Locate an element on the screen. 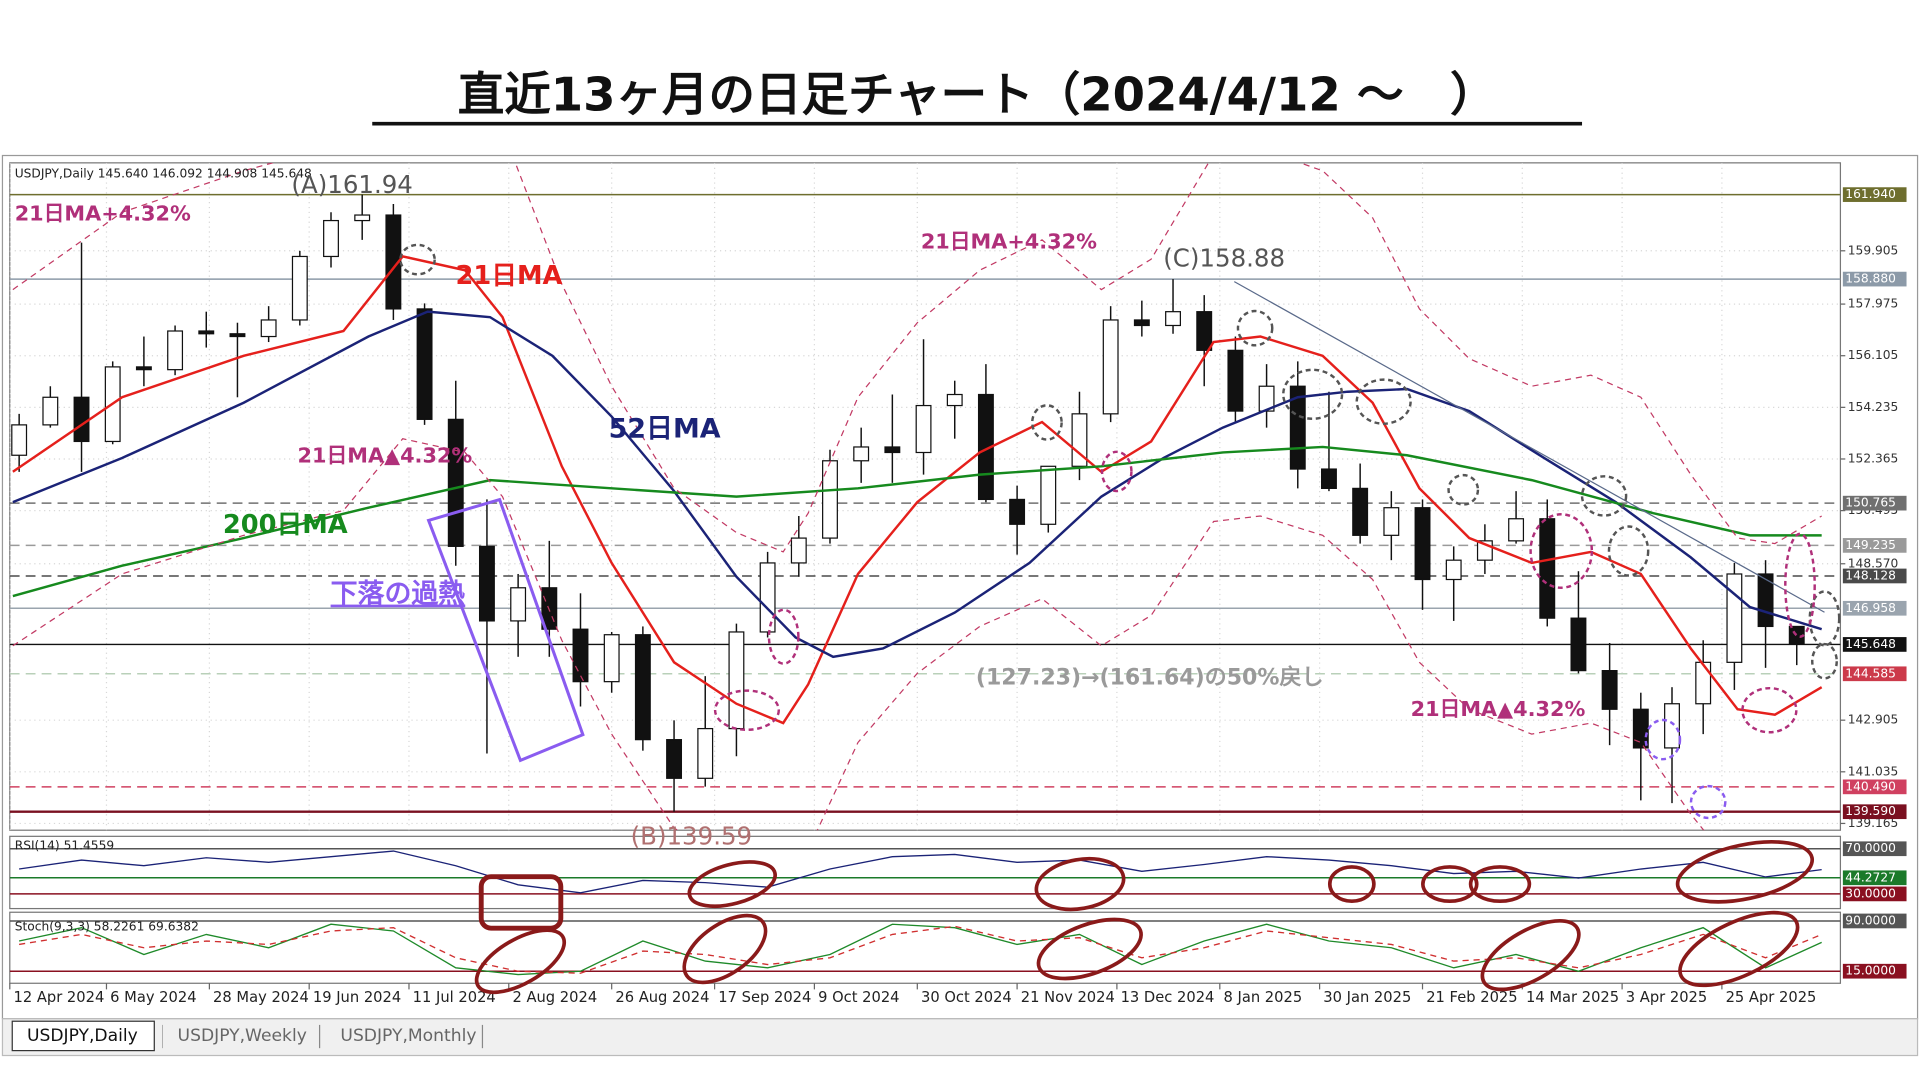  ma-line is located at coordinates (917, 521).